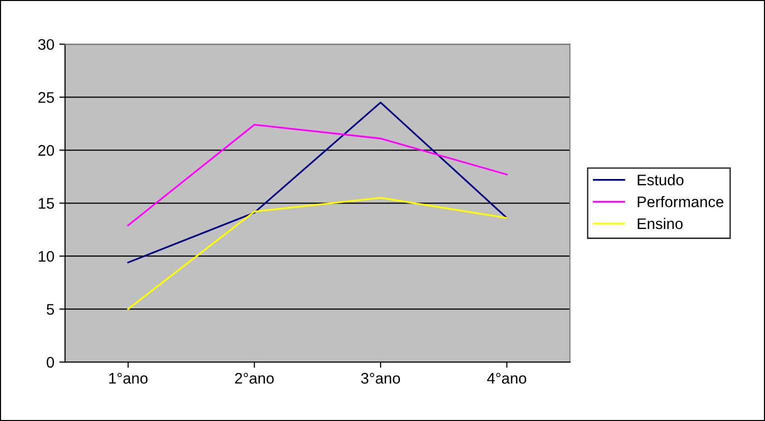  Describe the element at coordinates (50, 362) in the screenshot. I see `y-tick-label: 0` at that location.